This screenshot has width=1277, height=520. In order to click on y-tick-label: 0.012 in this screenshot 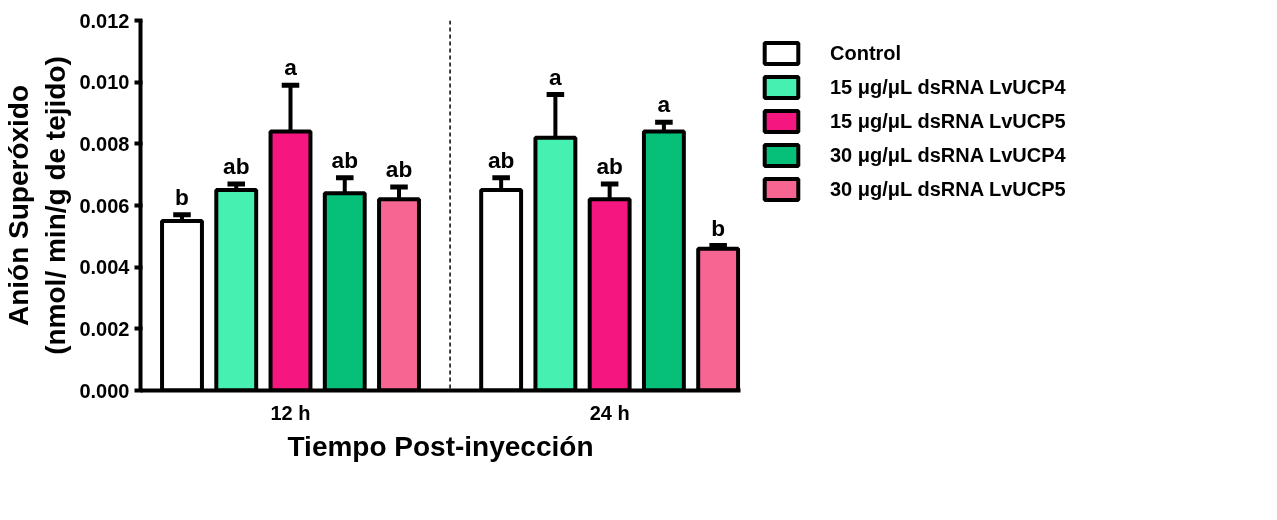, I will do `click(104, 20)`.